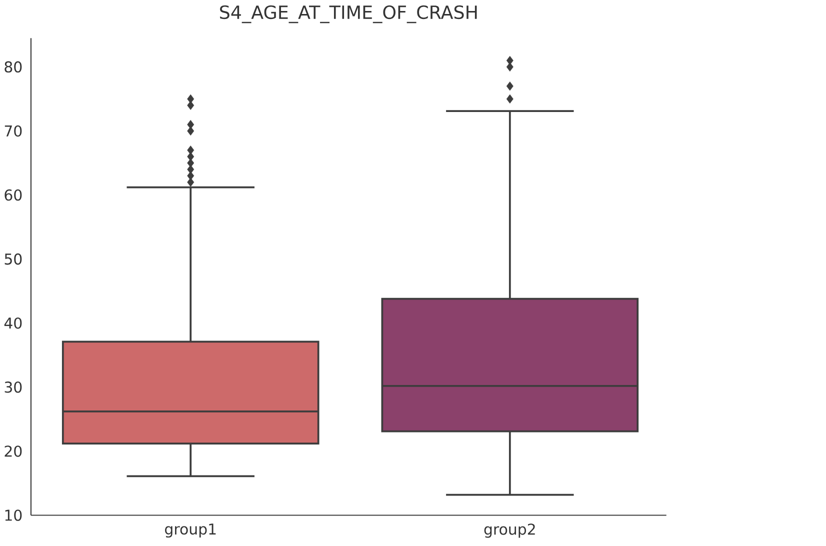 This screenshot has height=546, width=826. Describe the element at coordinates (509, 531) in the screenshot. I see `x-tick-label: group2` at that location.